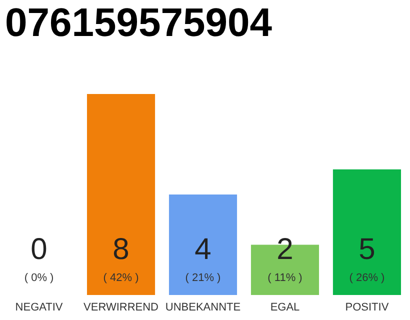  What do you see at coordinates (121, 308) in the screenshot?
I see `x-tick-label: VERWIRREND` at bounding box center [121, 308].